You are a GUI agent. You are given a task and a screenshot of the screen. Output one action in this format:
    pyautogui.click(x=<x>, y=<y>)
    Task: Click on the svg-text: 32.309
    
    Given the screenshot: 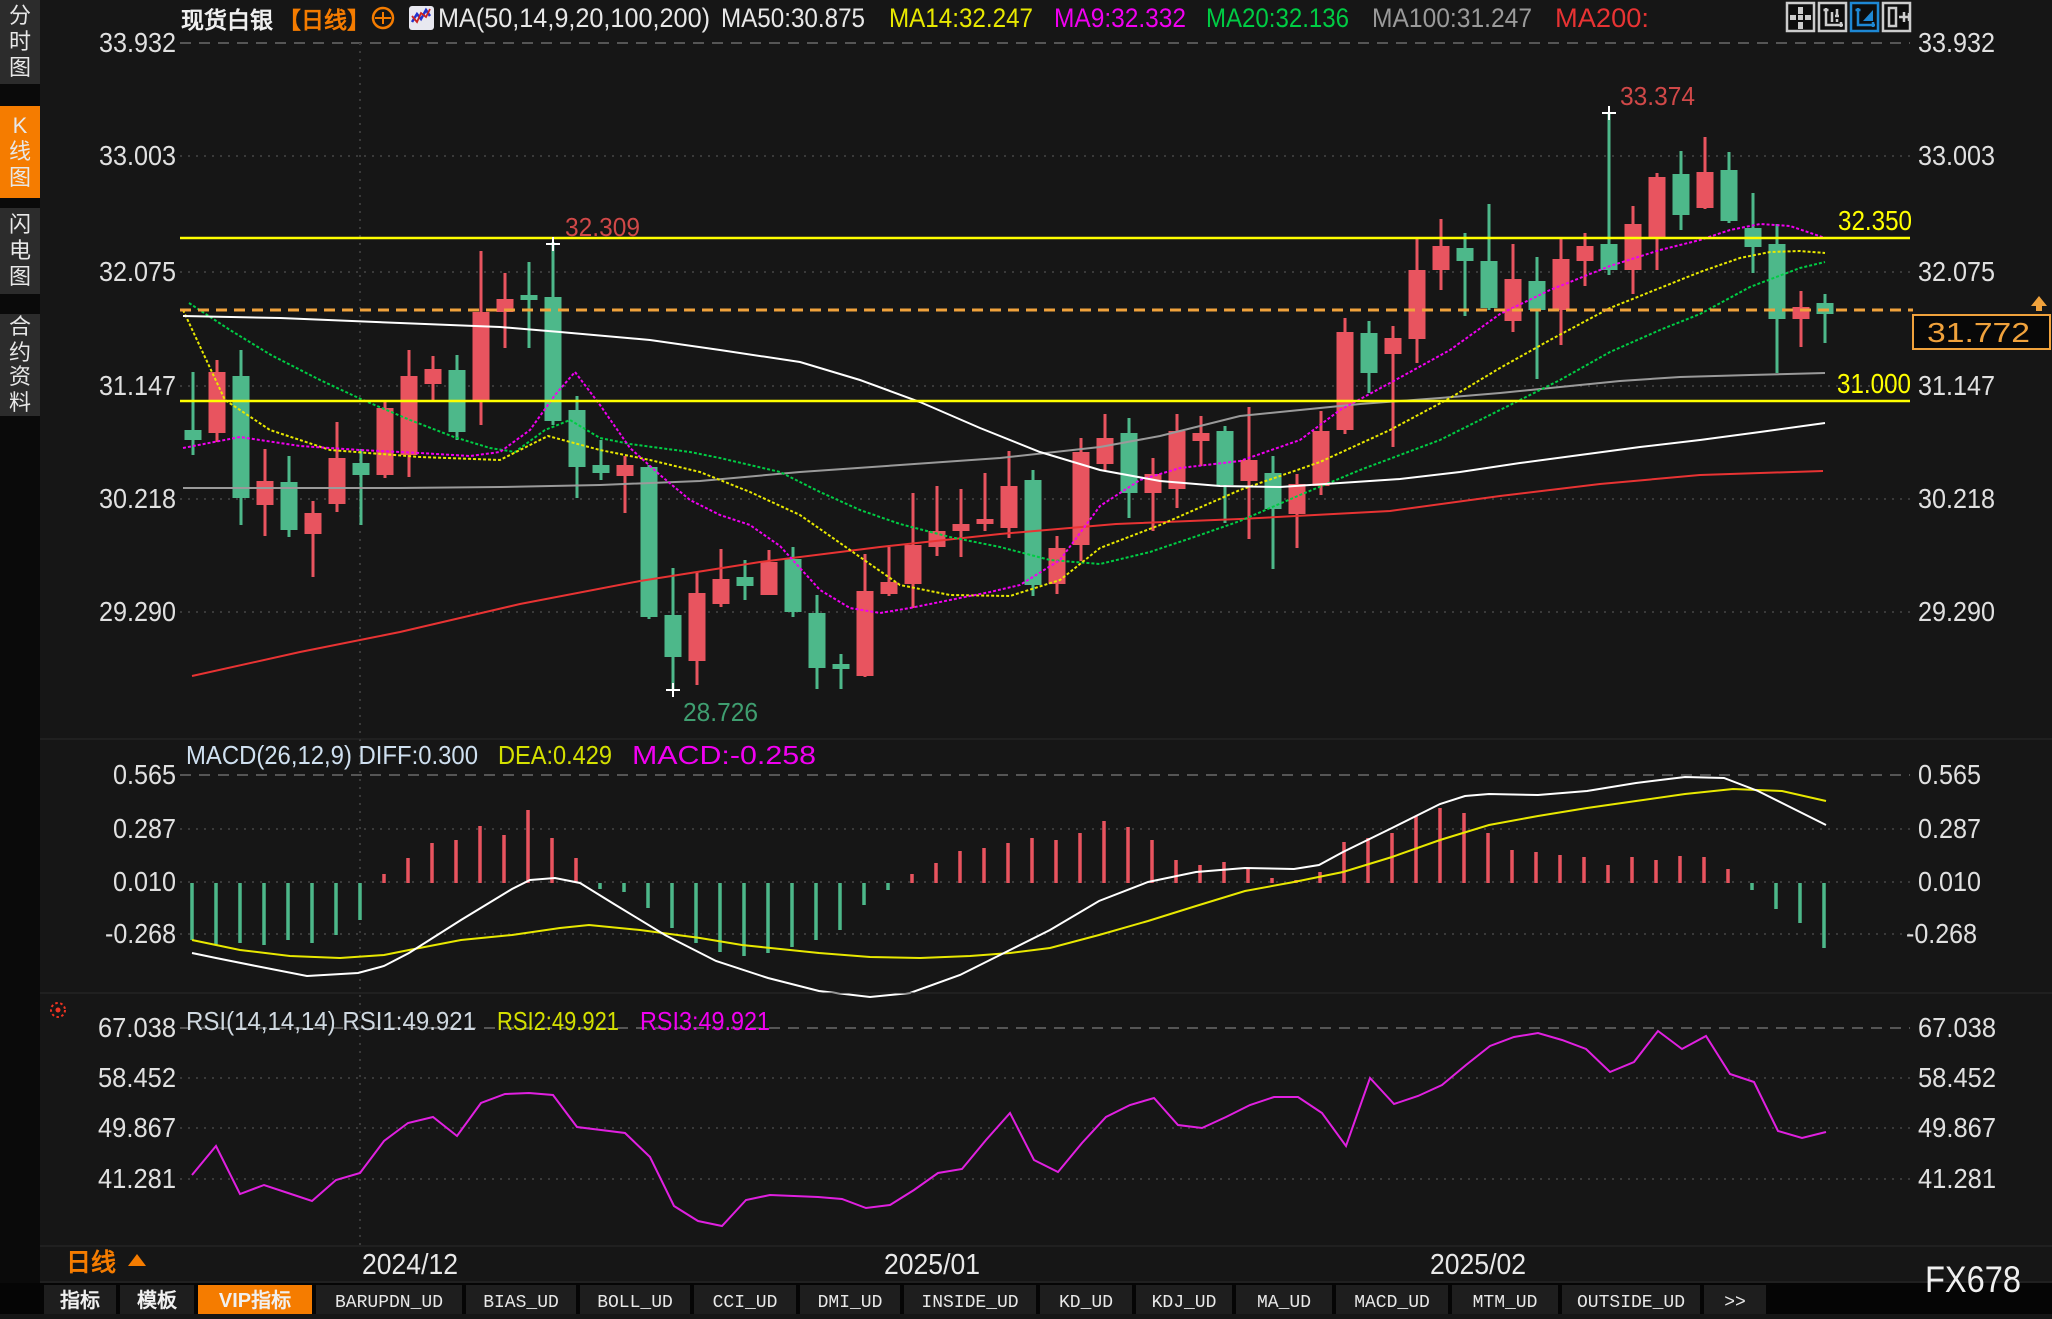 What is the action you would take?
    pyautogui.click(x=602, y=227)
    